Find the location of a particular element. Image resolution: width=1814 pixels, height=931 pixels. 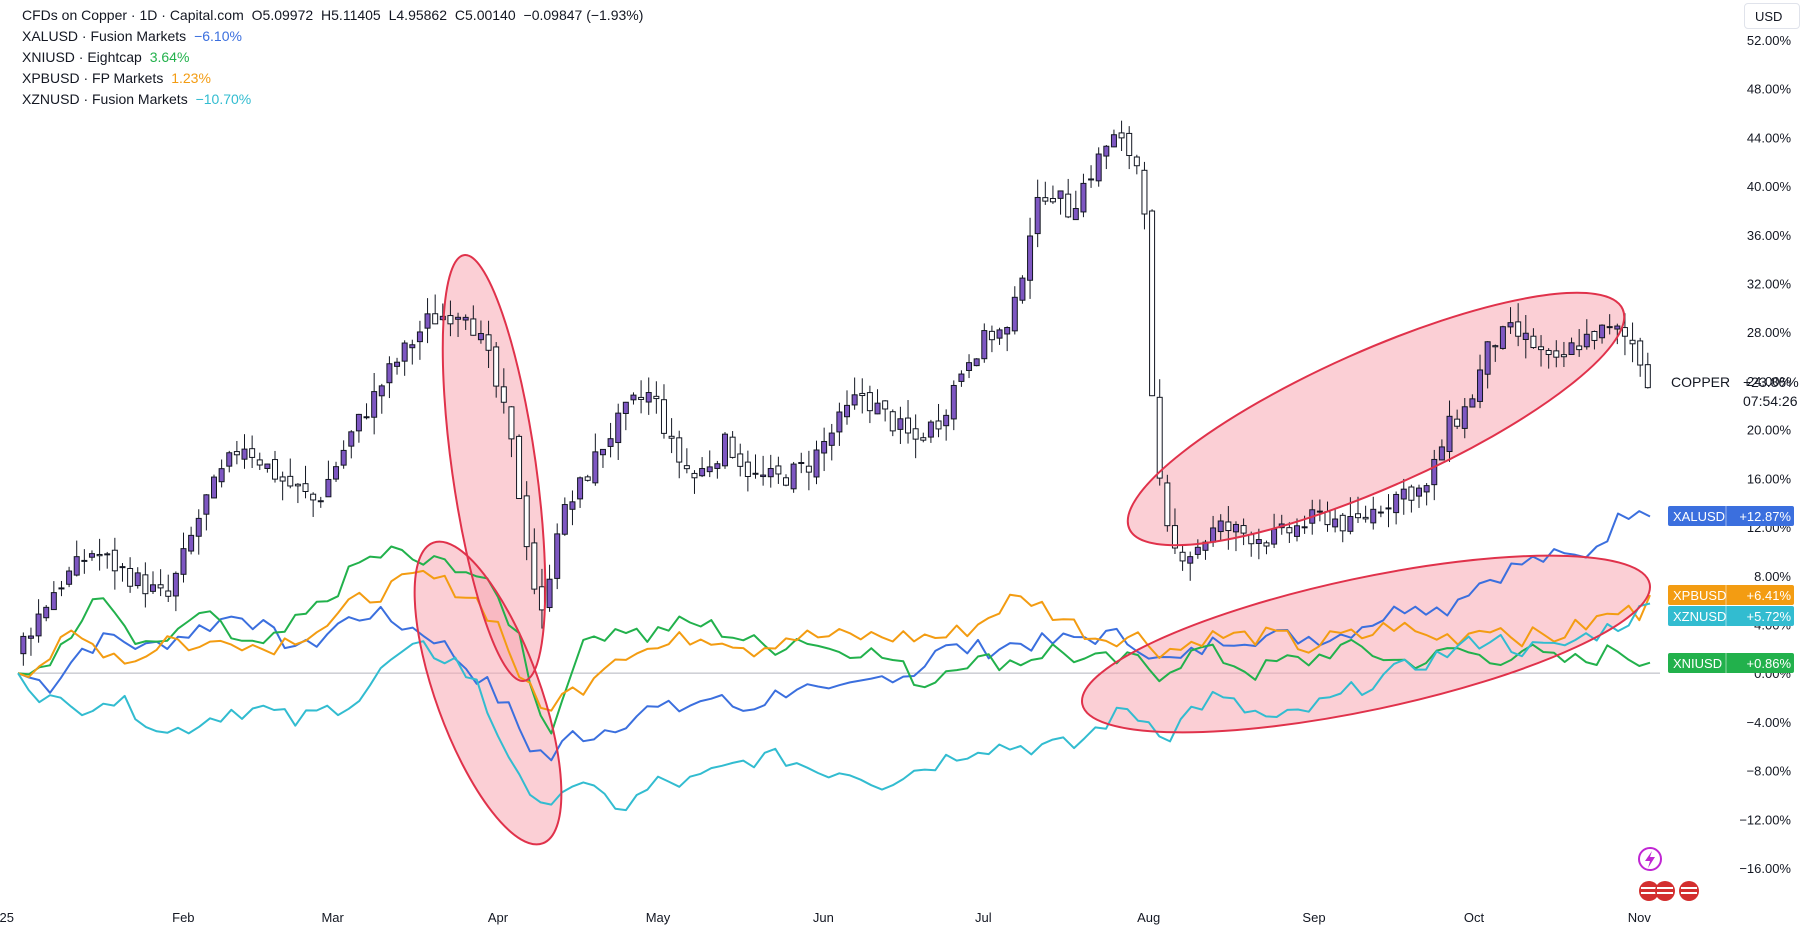

currency-button: USD is located at coordinates (1772, 16).